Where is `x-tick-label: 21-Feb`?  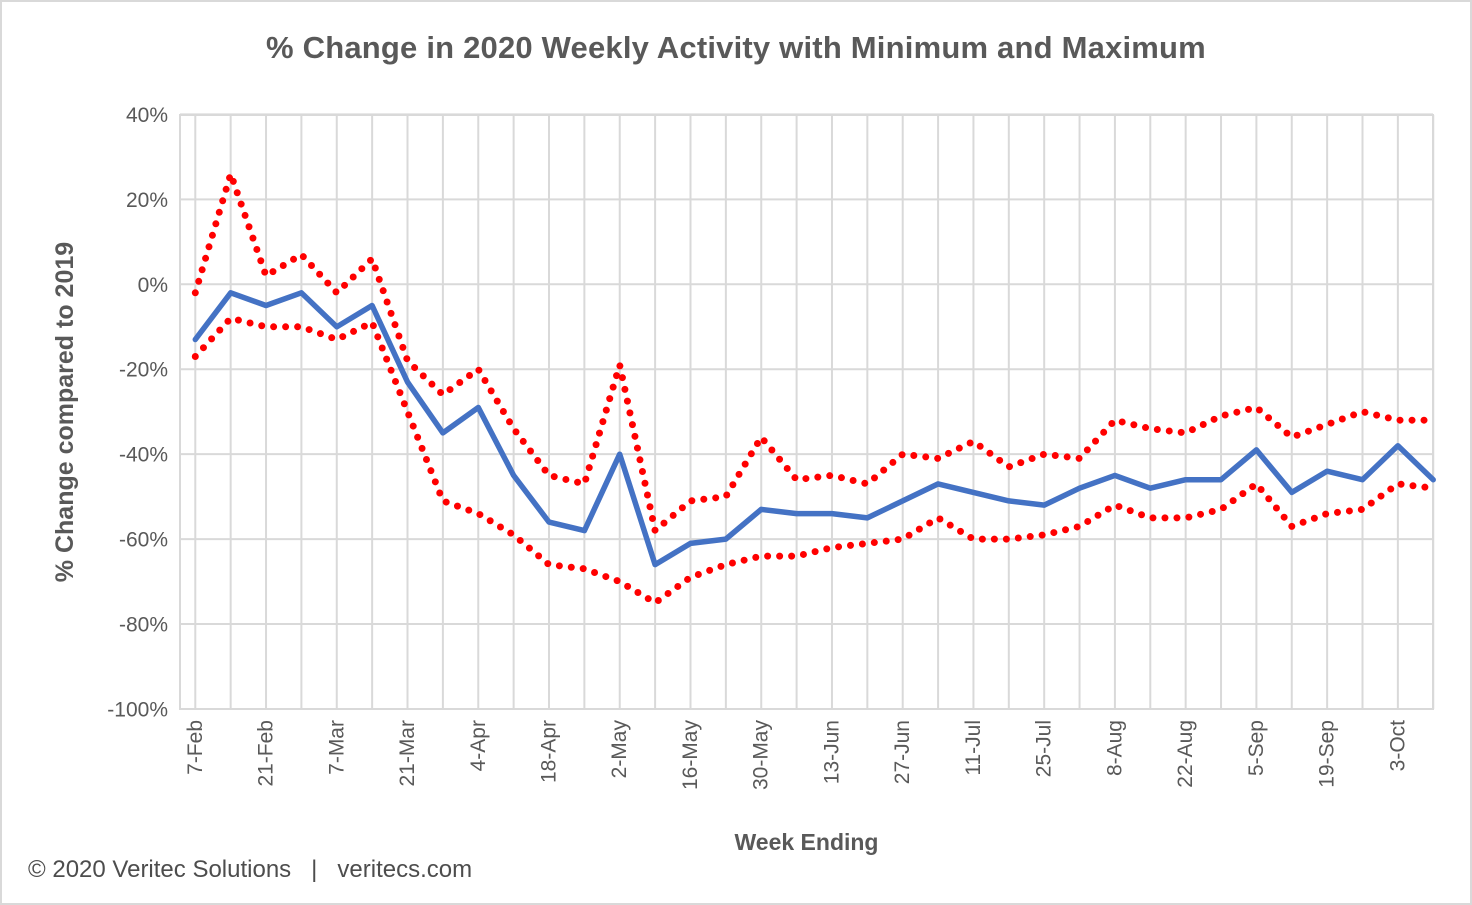 x-tick-label: 21-Feb is located at coordinates (266, 753).